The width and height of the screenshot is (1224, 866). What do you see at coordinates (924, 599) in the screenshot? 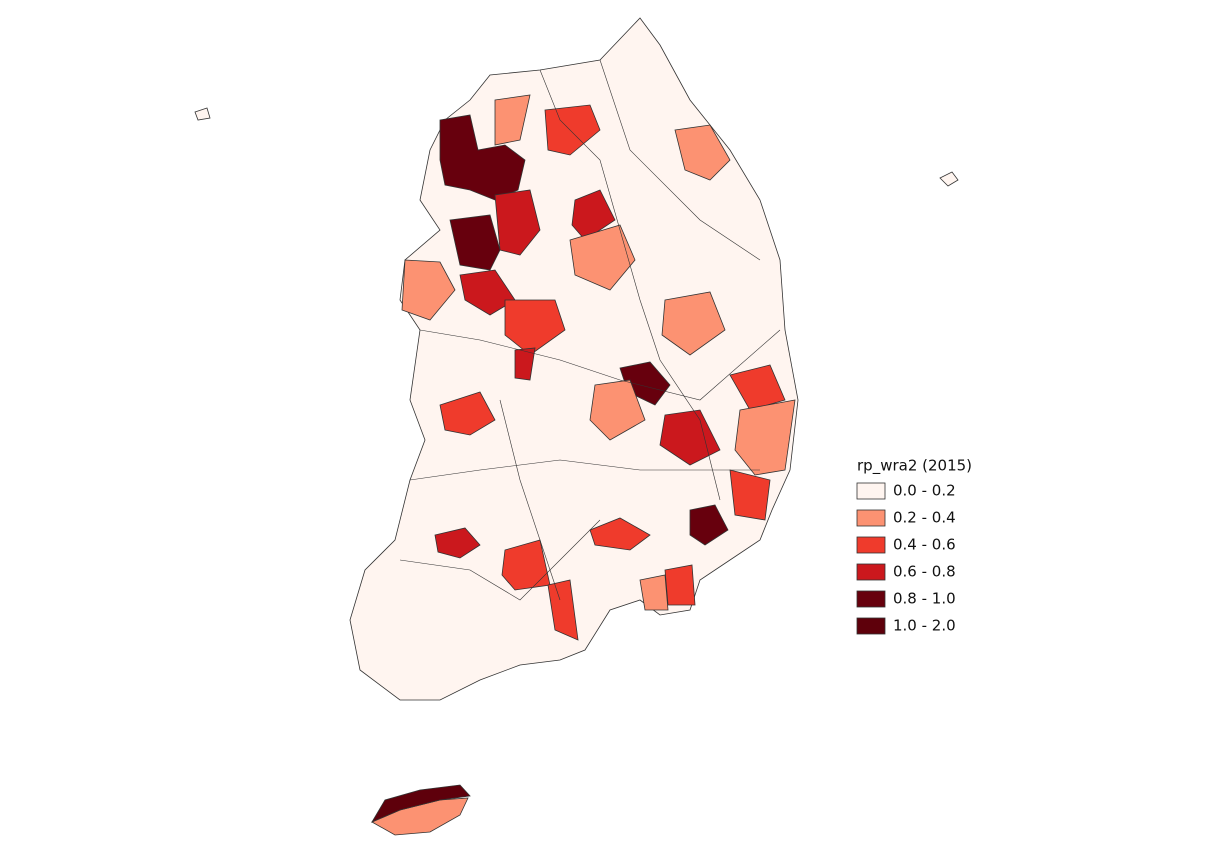
I see `legend-label: 0.8 - 1.0` at bounding box center [924, 599].